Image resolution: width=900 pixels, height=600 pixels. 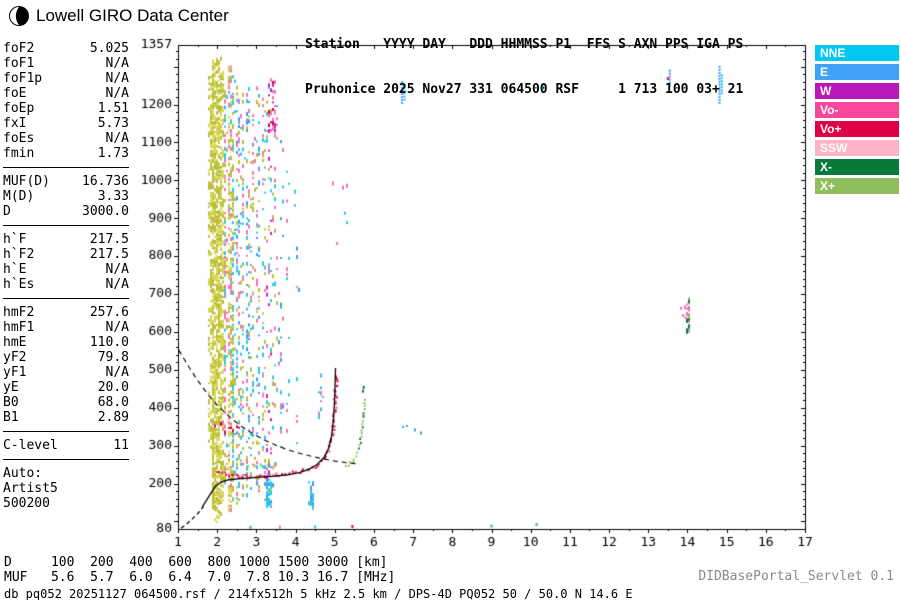 I want to click on legend-item-x: X+, so click(x=857, y=186).